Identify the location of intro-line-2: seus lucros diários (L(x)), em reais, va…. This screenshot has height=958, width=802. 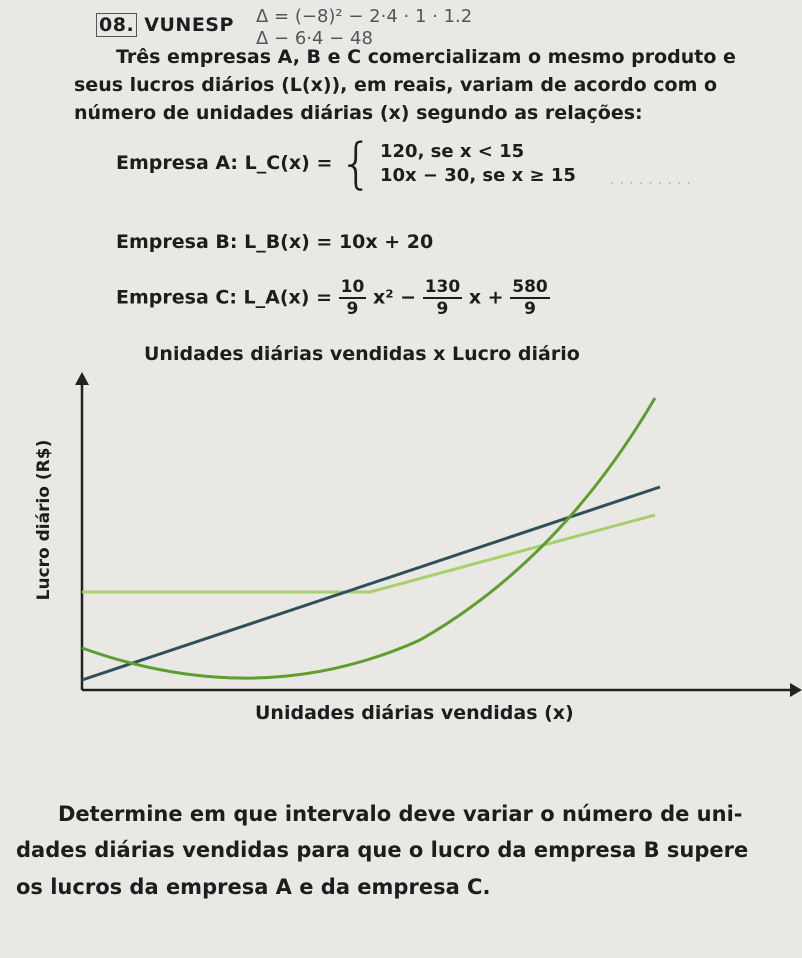
(396, 85).